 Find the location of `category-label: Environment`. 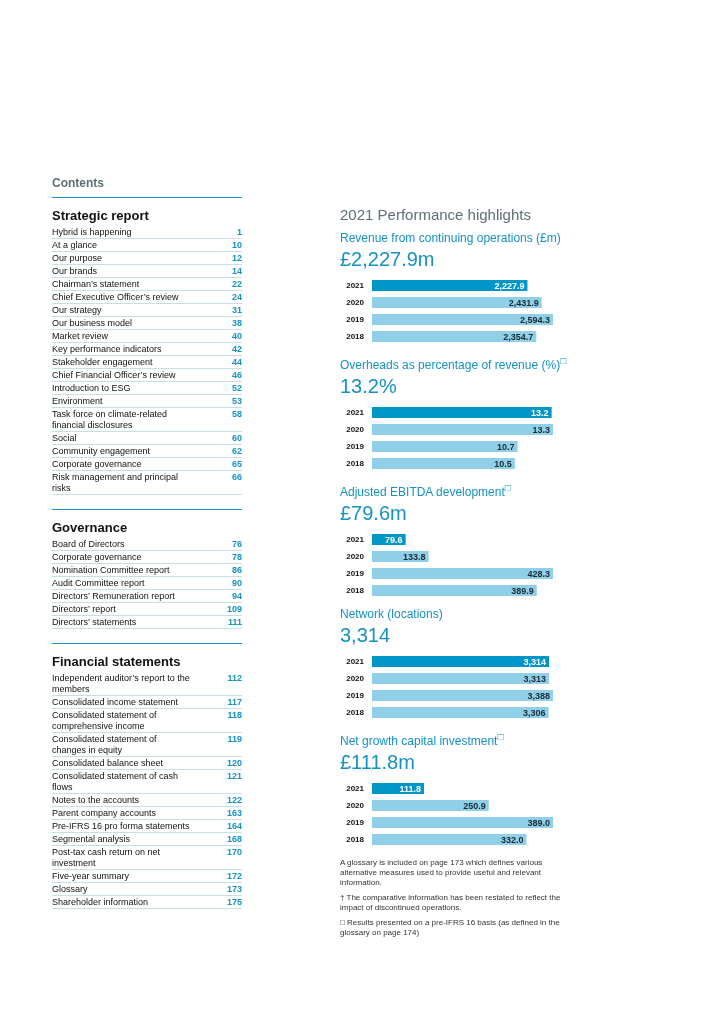

category-label: Environment is located at coordinates (78, 401).